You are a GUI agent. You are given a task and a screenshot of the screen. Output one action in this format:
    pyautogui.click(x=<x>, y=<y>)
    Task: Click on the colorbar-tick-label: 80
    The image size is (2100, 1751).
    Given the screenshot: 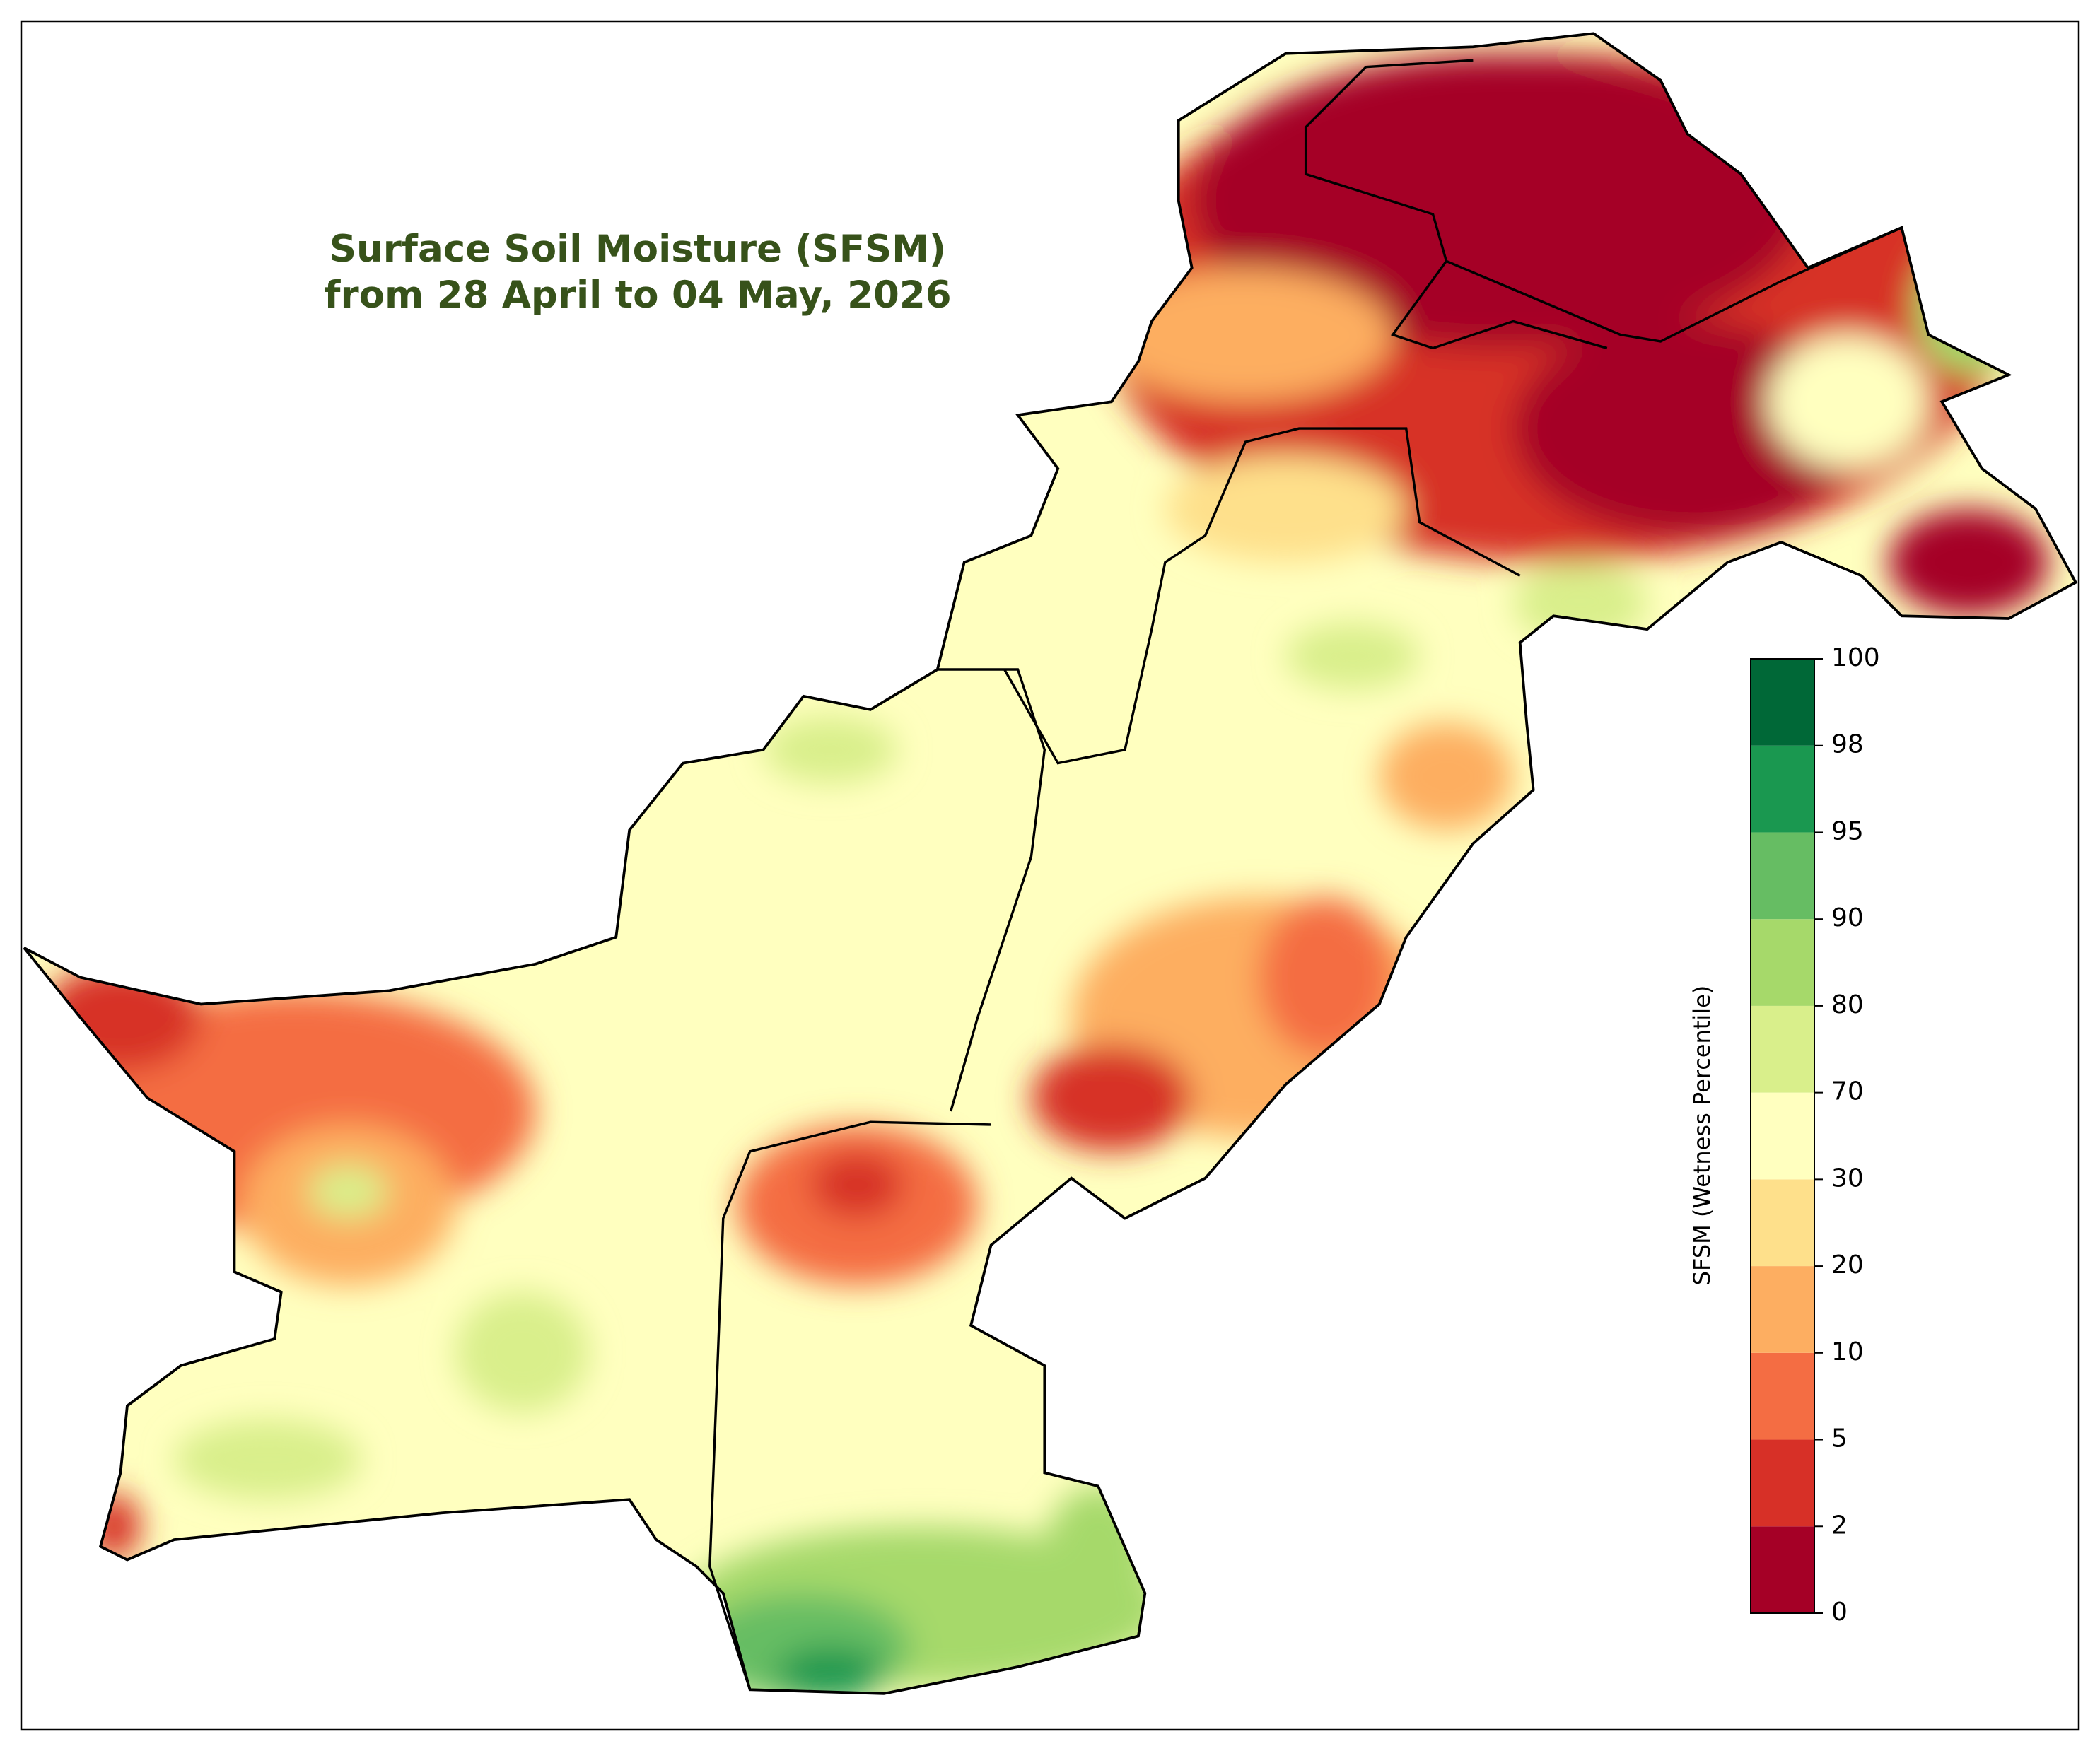 What is the action you would take?
    pyautogui.click(x=1848, y=1004)
    